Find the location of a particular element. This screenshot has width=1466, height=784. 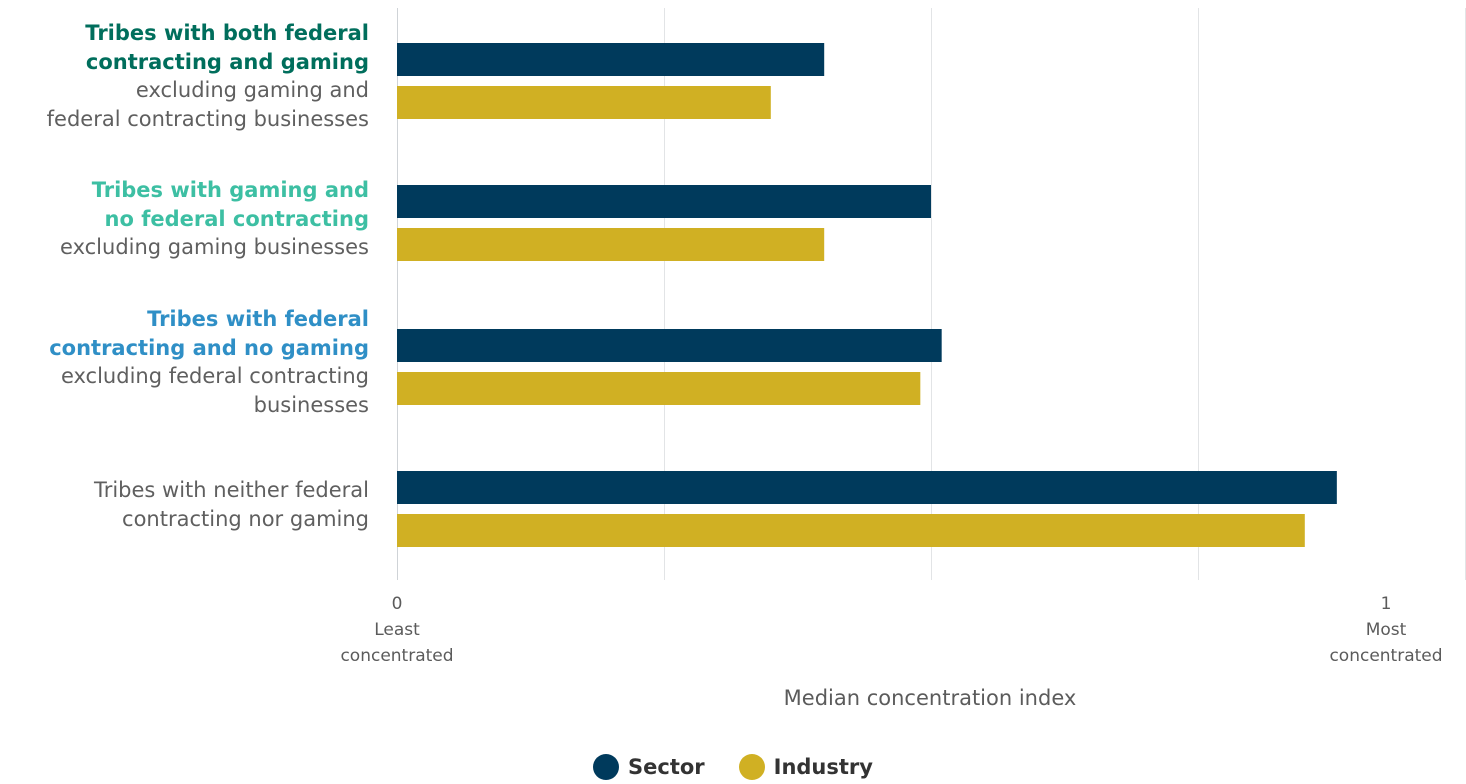

x-tick-label-1: 1 Most concentrated is located at coordinates (1386, 630).